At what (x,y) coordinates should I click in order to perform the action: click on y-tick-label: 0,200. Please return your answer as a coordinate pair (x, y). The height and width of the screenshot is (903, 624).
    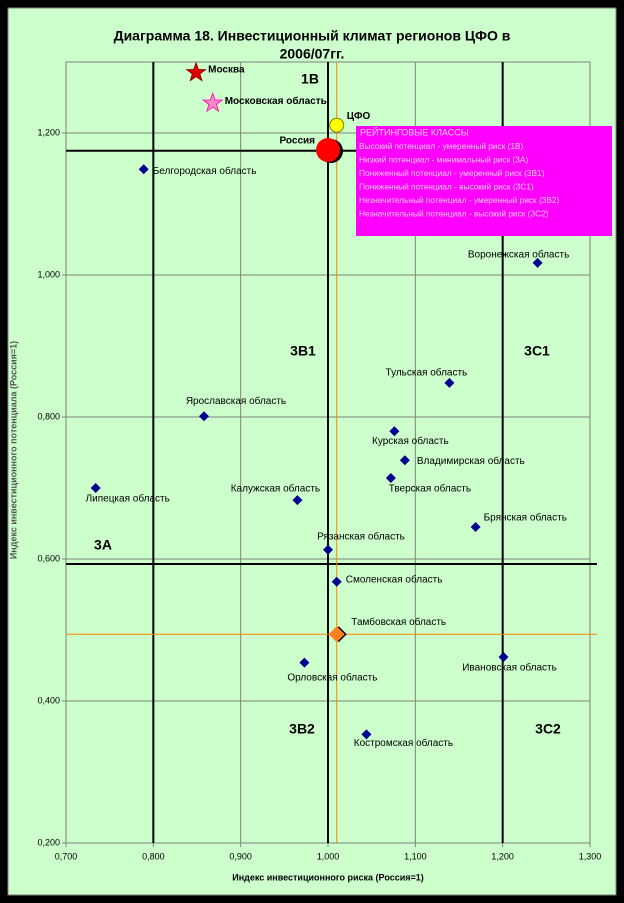
    Looking at the image, I should click on (48, 842).